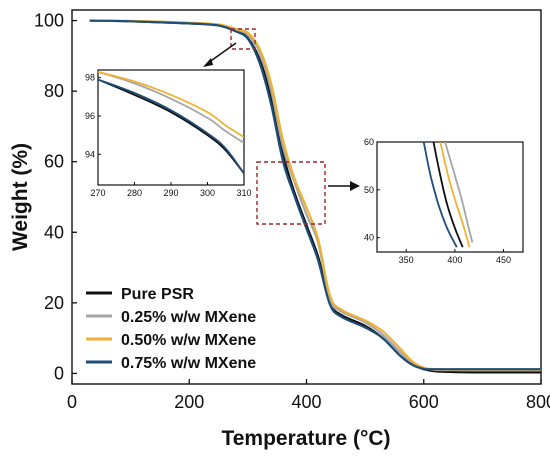 Image resolution: width=550 pixels, height=458 pixels. Describe the element at coordinates (54, 91) in the screenshot. I see `y-tick-label: 80` at that location.